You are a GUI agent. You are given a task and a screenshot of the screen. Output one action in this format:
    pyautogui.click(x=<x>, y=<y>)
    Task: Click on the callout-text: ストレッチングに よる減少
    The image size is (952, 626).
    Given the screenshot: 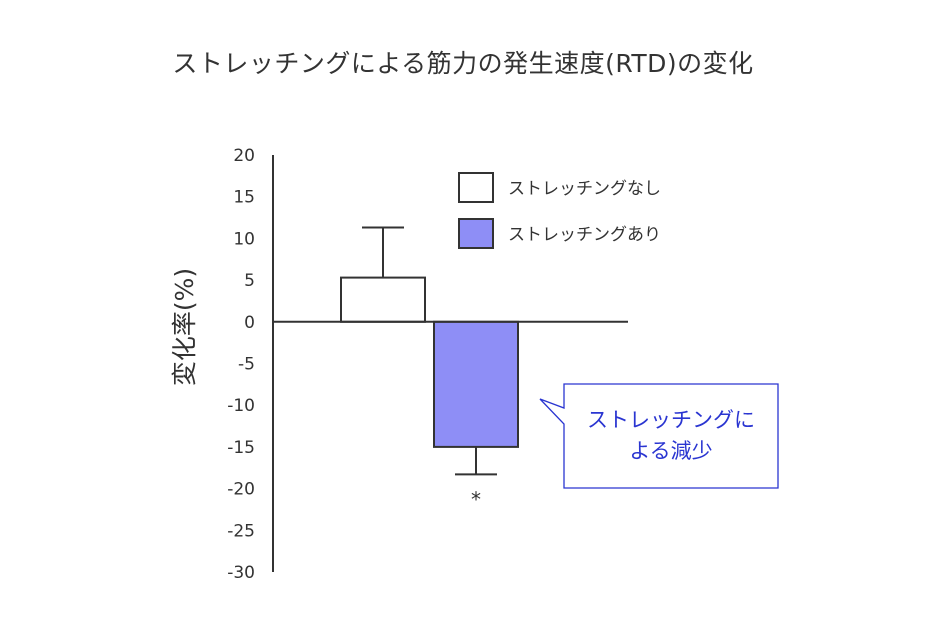 What is the action you would take?
    pyautogui.click(x=671, y=436)
    